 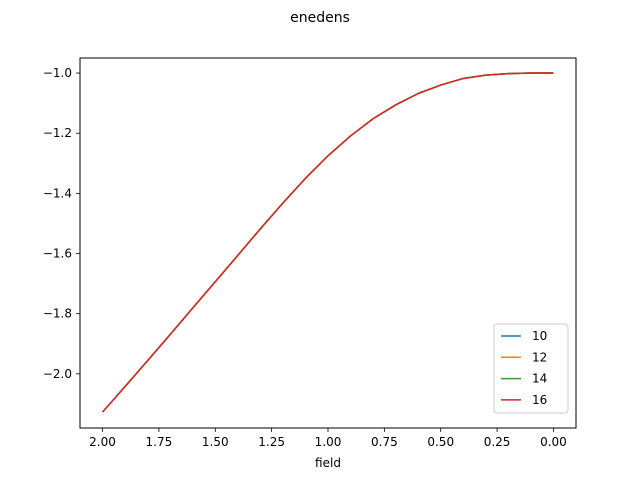 I want to click on x-tick-label: 1.50, so click(x=215, y=442).